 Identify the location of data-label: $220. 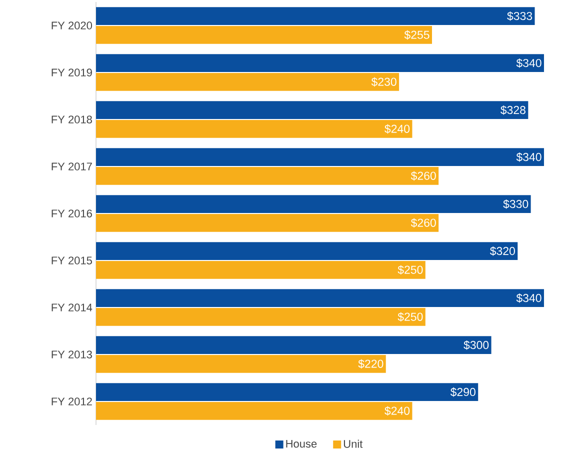
(371, 364).